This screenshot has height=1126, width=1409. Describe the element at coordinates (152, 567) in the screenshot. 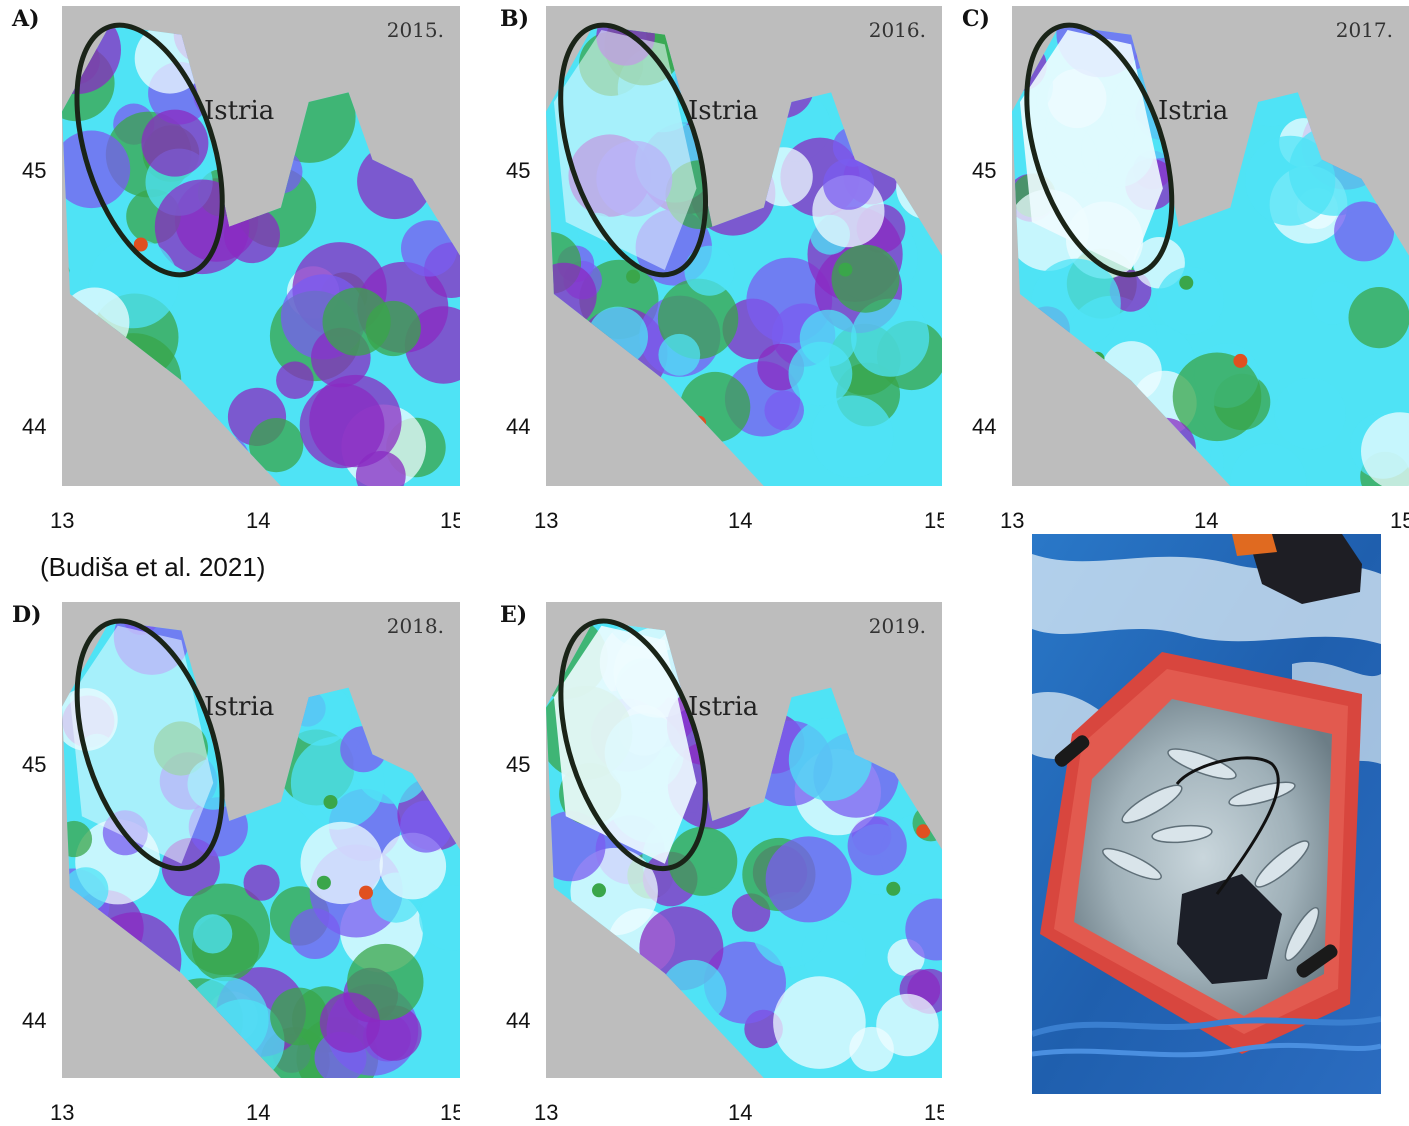

I see `citation: (Budiša et al. 2021)` at that location.